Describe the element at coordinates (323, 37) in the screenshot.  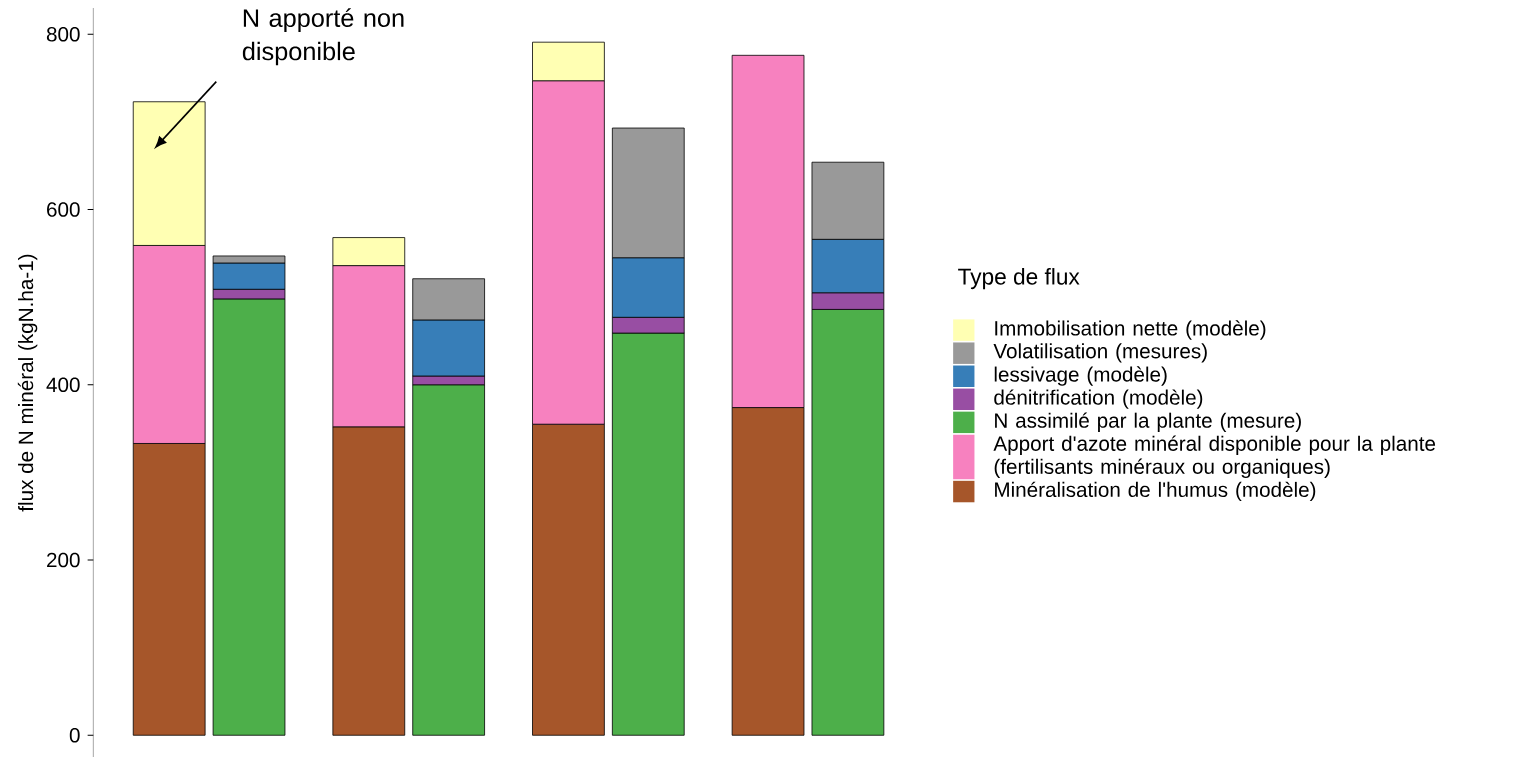
I see `annotation: N apporté non disponible` at that location.